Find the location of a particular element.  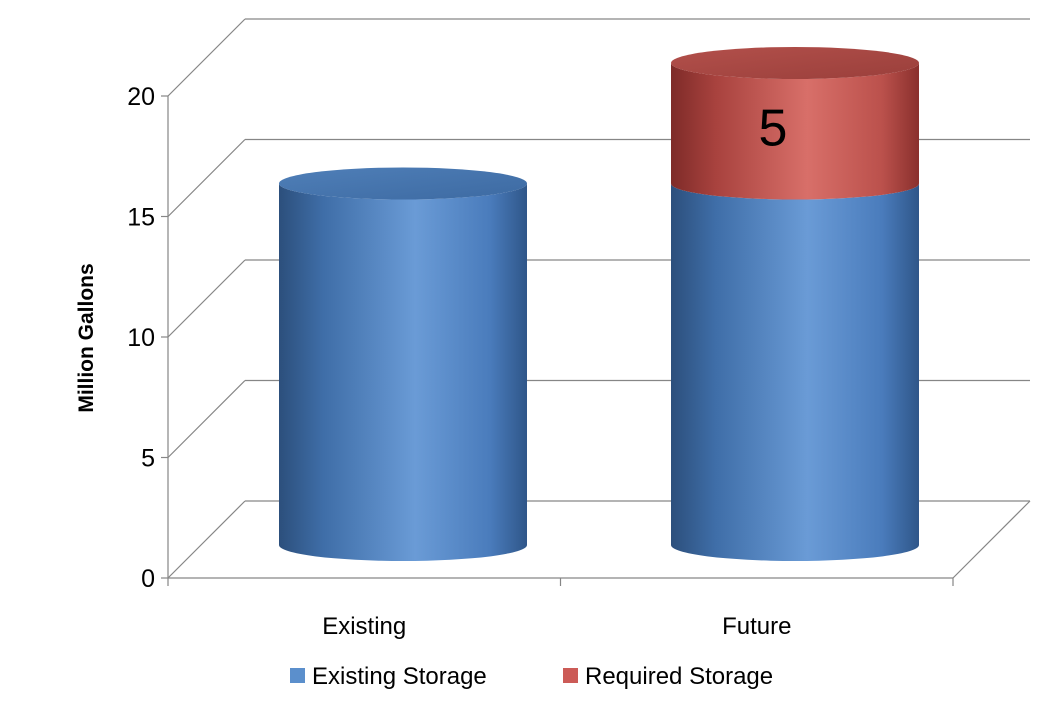

bar-required-storage-future is located at coordinates (795, 131).